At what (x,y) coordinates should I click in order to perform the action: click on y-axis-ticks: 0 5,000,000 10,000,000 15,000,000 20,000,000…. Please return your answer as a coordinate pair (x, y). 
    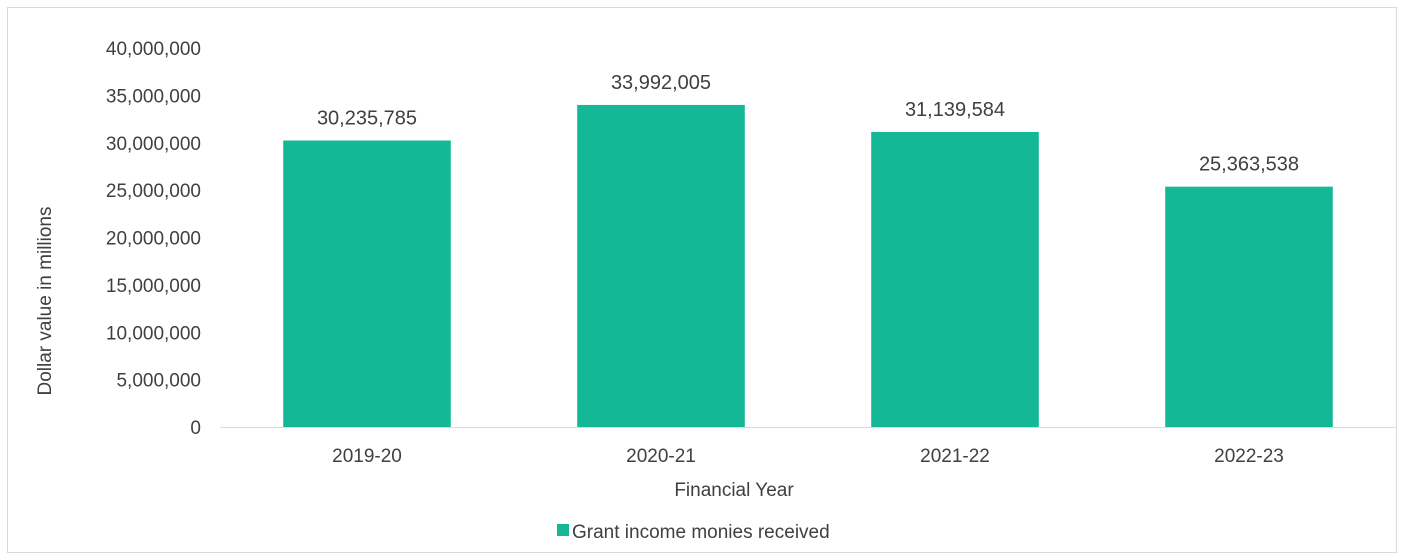
    Looking at the image, I should click on (153, 239).